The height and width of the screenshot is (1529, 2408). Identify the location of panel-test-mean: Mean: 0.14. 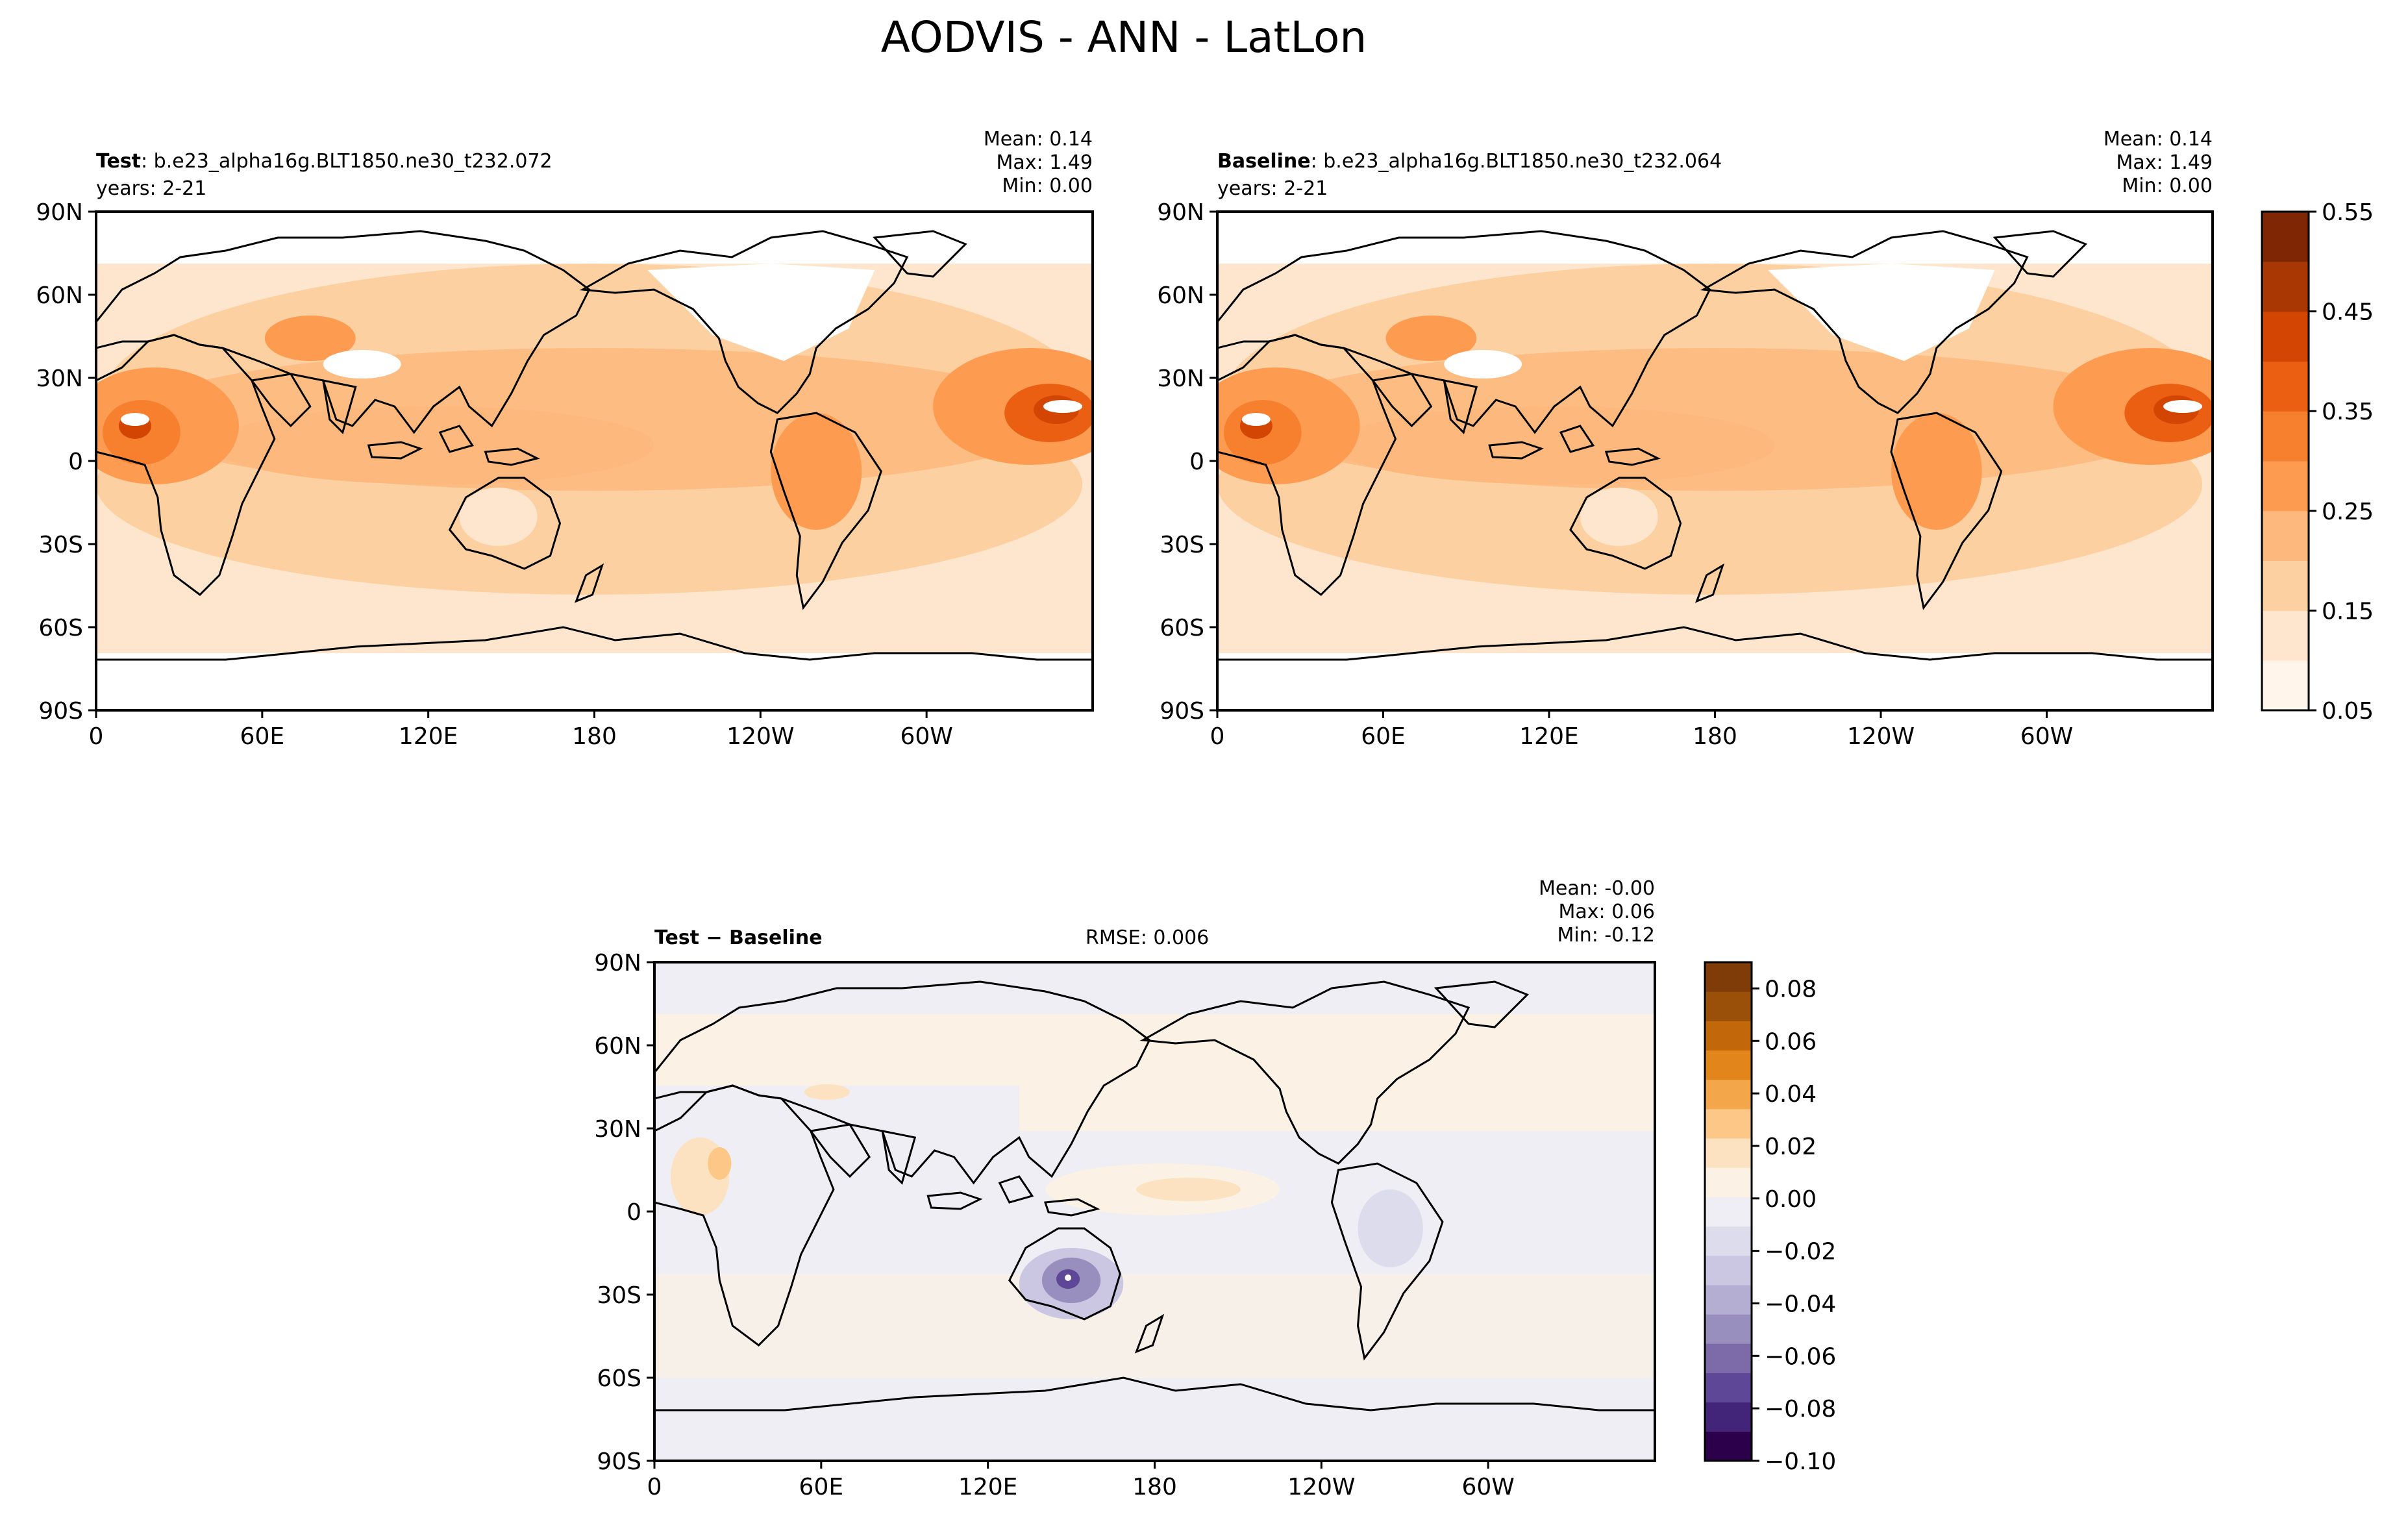
(1038, 139).